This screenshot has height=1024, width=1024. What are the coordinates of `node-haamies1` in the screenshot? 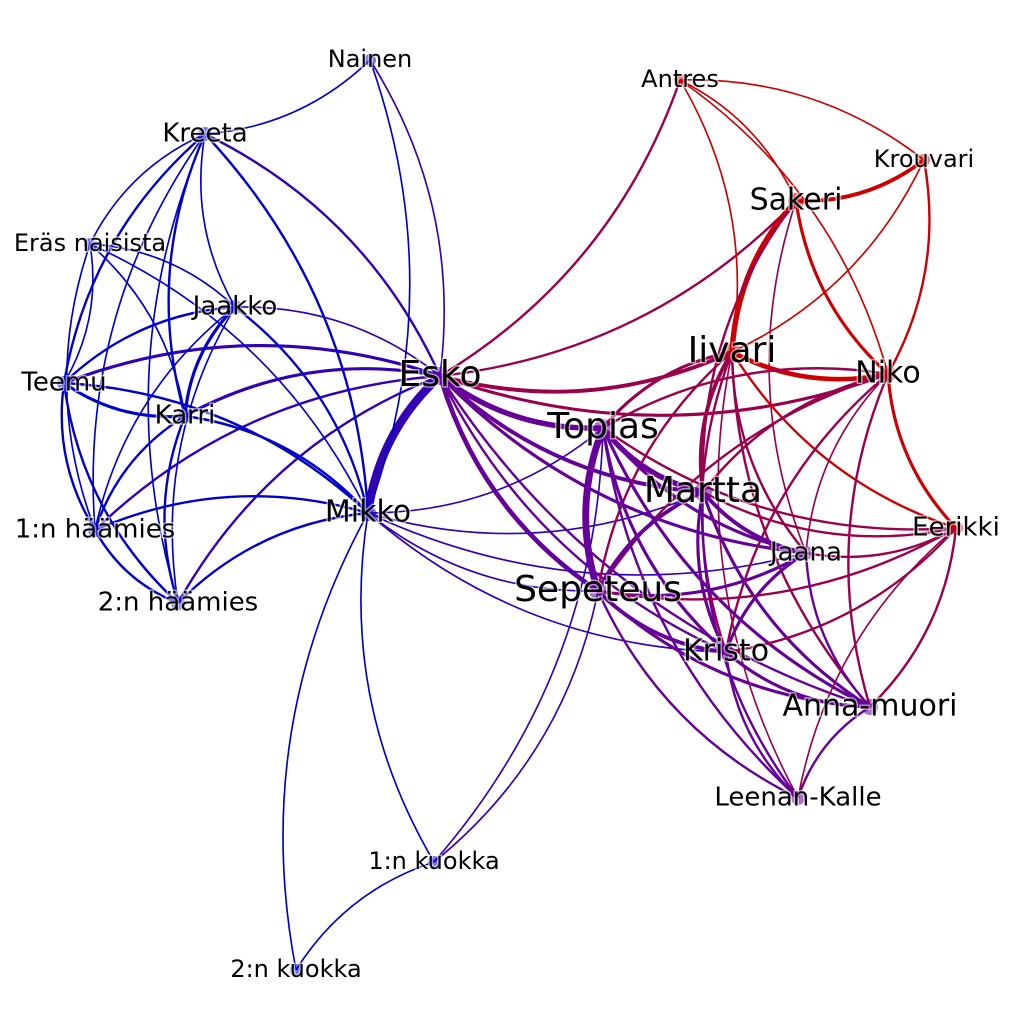 It's located at (95, 530).